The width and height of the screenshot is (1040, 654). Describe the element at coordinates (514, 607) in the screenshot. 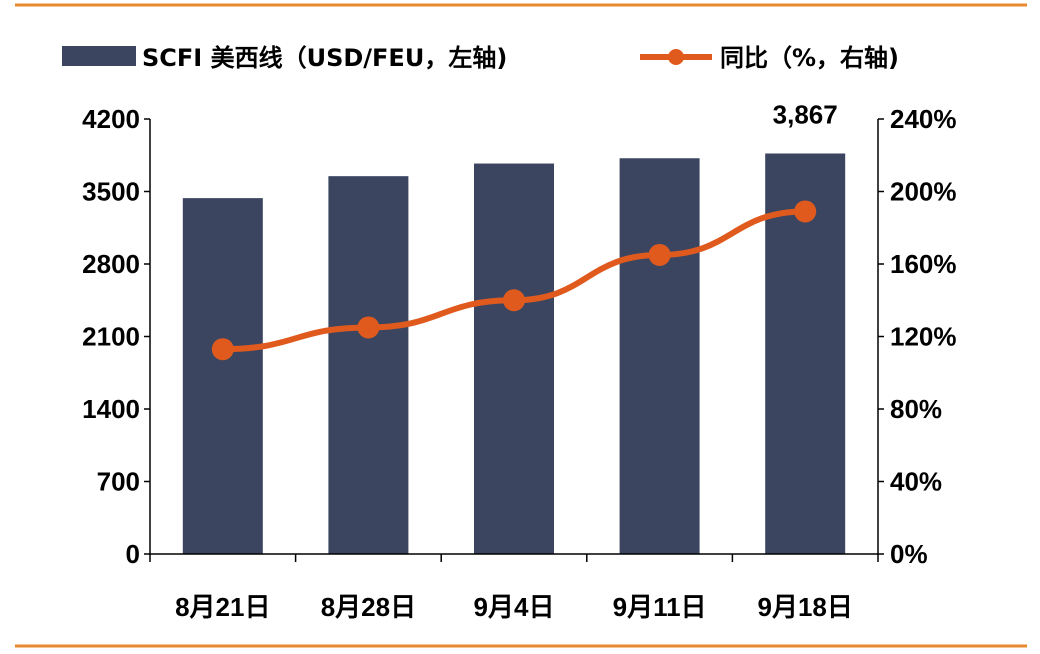

I see `x-tick-label-2: 9月4日` at that location.